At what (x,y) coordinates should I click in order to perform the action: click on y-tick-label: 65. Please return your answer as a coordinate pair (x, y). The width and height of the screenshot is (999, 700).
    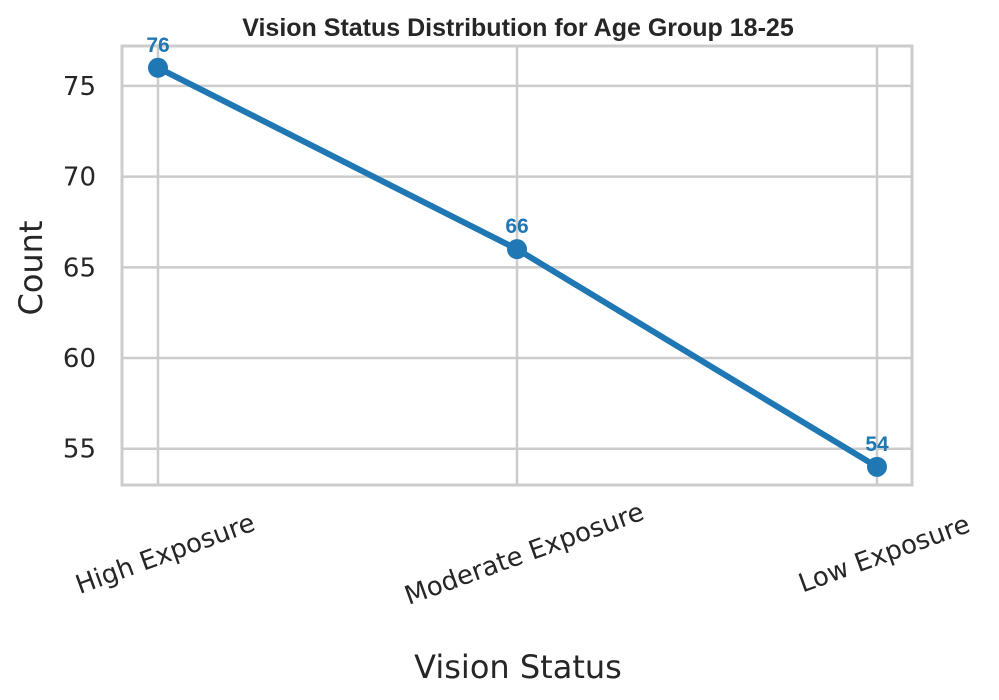
    Looking at the image, I should click on (79, 268).